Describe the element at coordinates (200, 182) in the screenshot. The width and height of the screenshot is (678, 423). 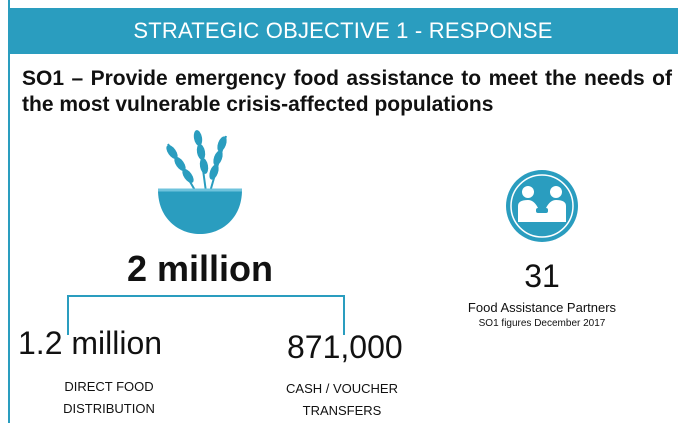
I see `wheat-bowl-icon` at that location.